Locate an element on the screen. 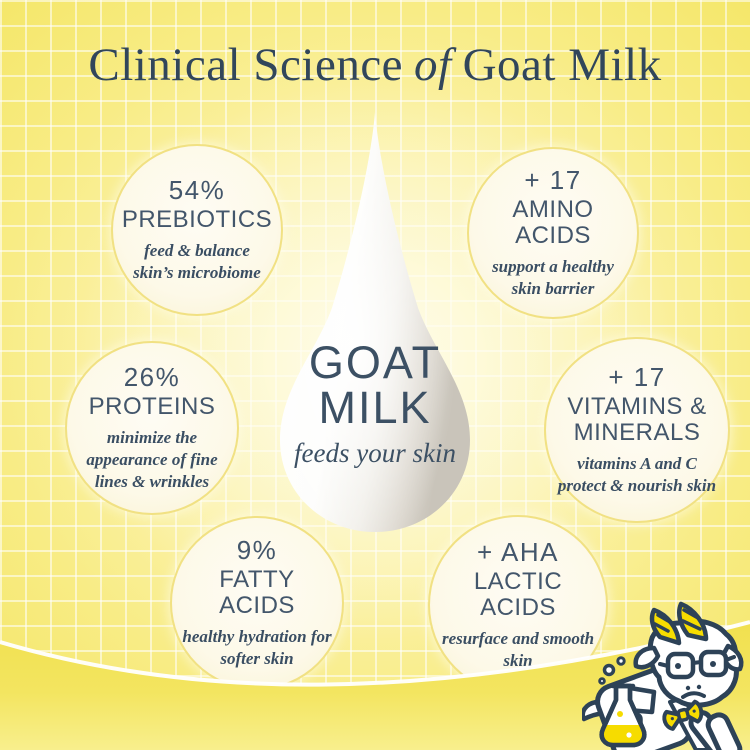 The height and width of the screenshot is (750, 750). bubble-desc: support a healthy skin barrier is located at coordinates (553, 278).